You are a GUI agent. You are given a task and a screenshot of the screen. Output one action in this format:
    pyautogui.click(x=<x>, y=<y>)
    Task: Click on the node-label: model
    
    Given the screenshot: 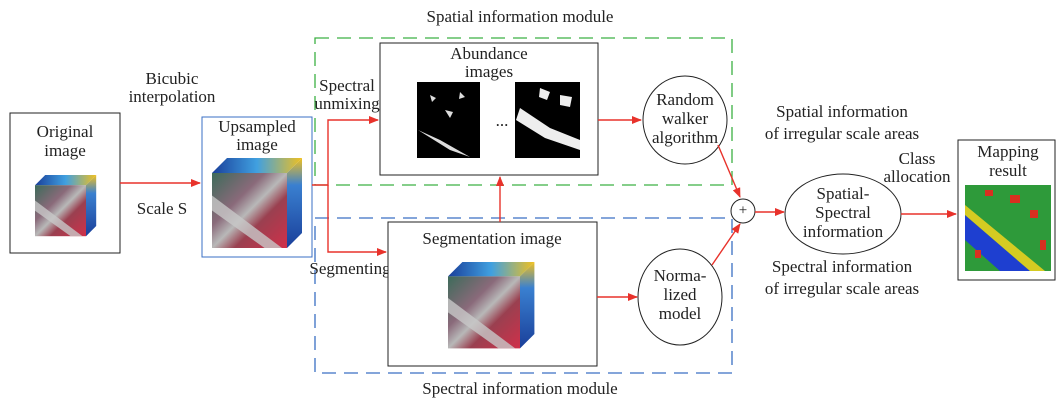 What is the action you would take?
    pyautogui.click(x=680, y=313)
    